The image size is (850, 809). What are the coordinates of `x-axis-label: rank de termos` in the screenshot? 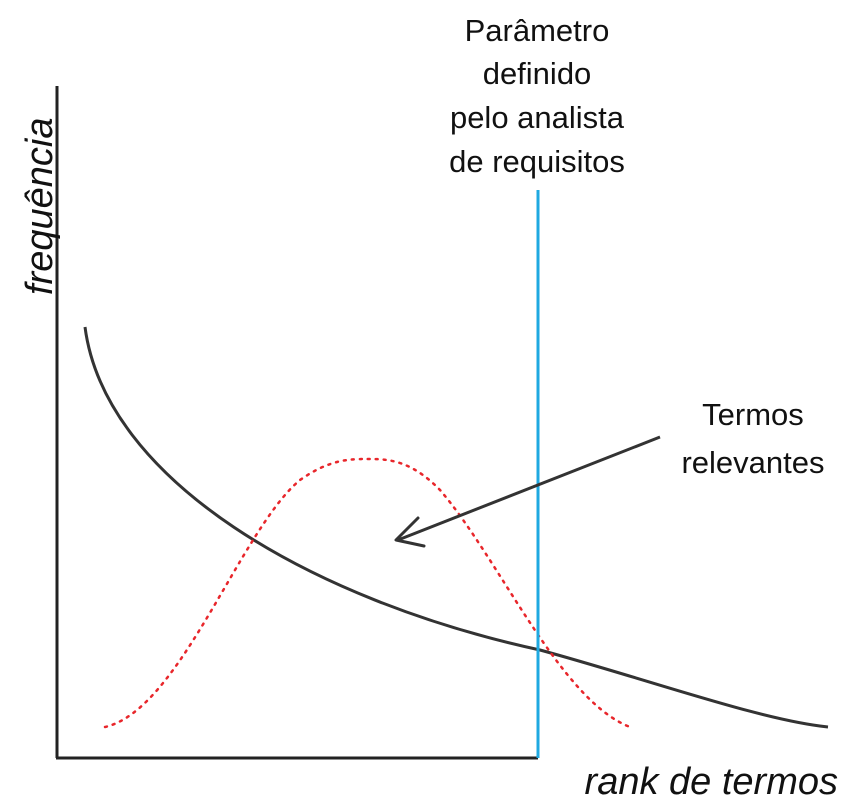 It's located at (711, 782).